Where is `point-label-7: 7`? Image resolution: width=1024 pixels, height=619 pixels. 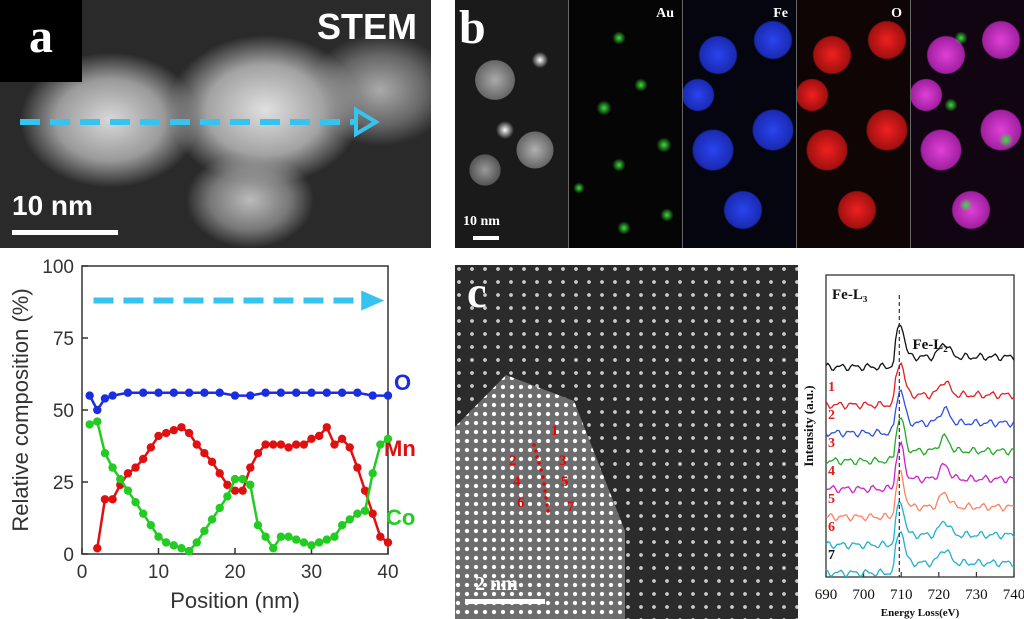
point-label-7: 7 is located at coordinates (571, 507).